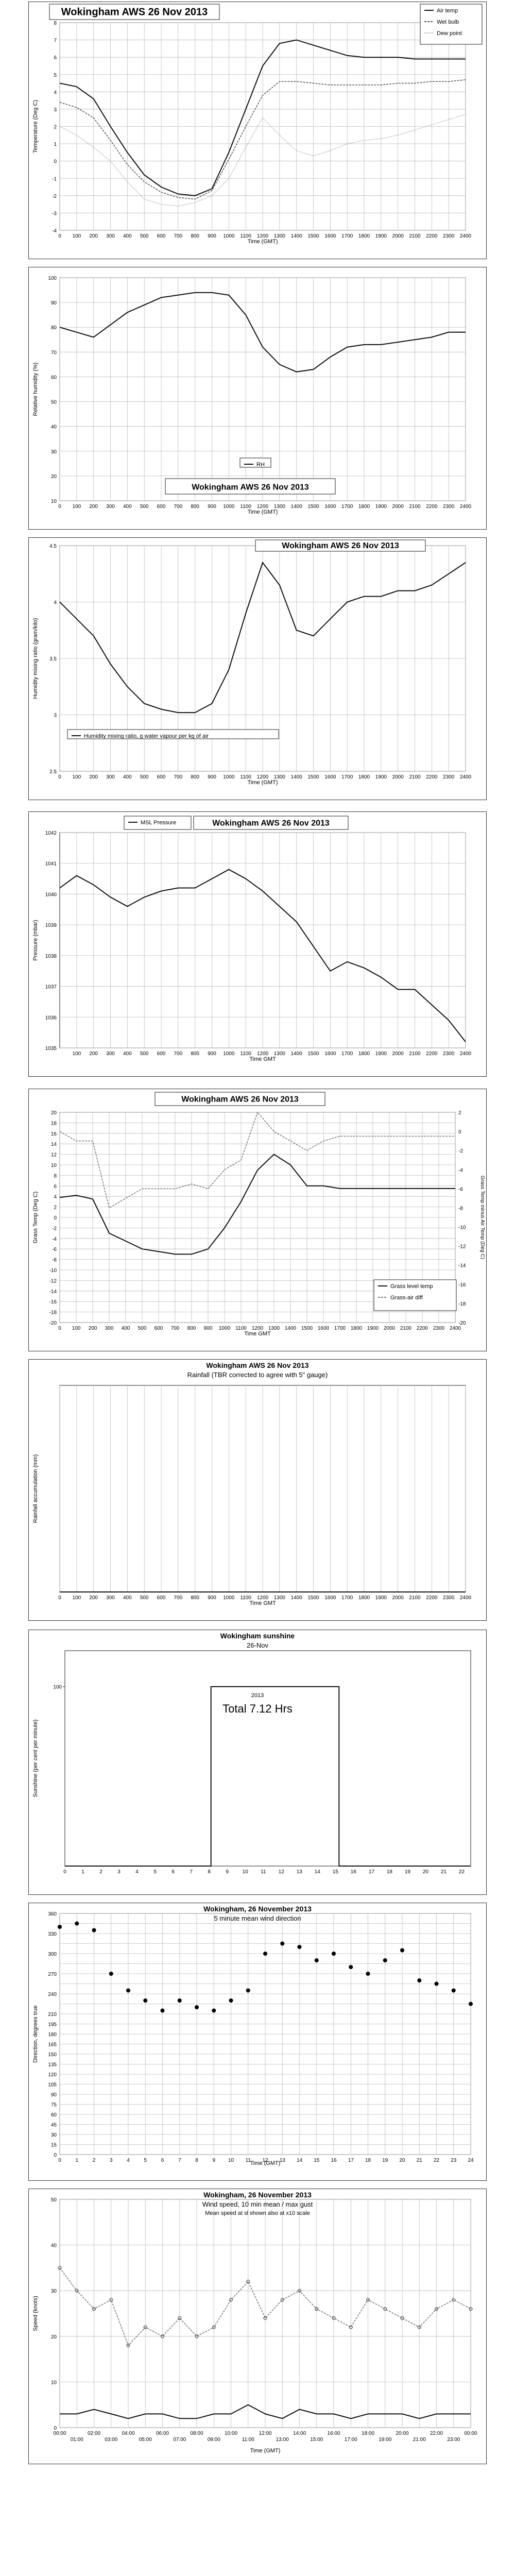  What do you see at coordinates (462, 1323) in the screenshot?
I see `y2-tick-label: -20` at bounding box center [462, 1323].